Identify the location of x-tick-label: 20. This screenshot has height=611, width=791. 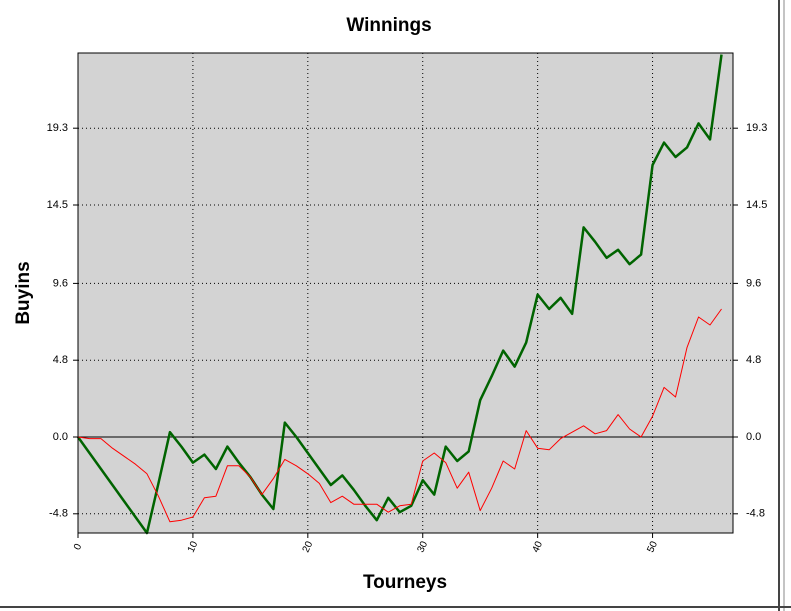
(308, 546).